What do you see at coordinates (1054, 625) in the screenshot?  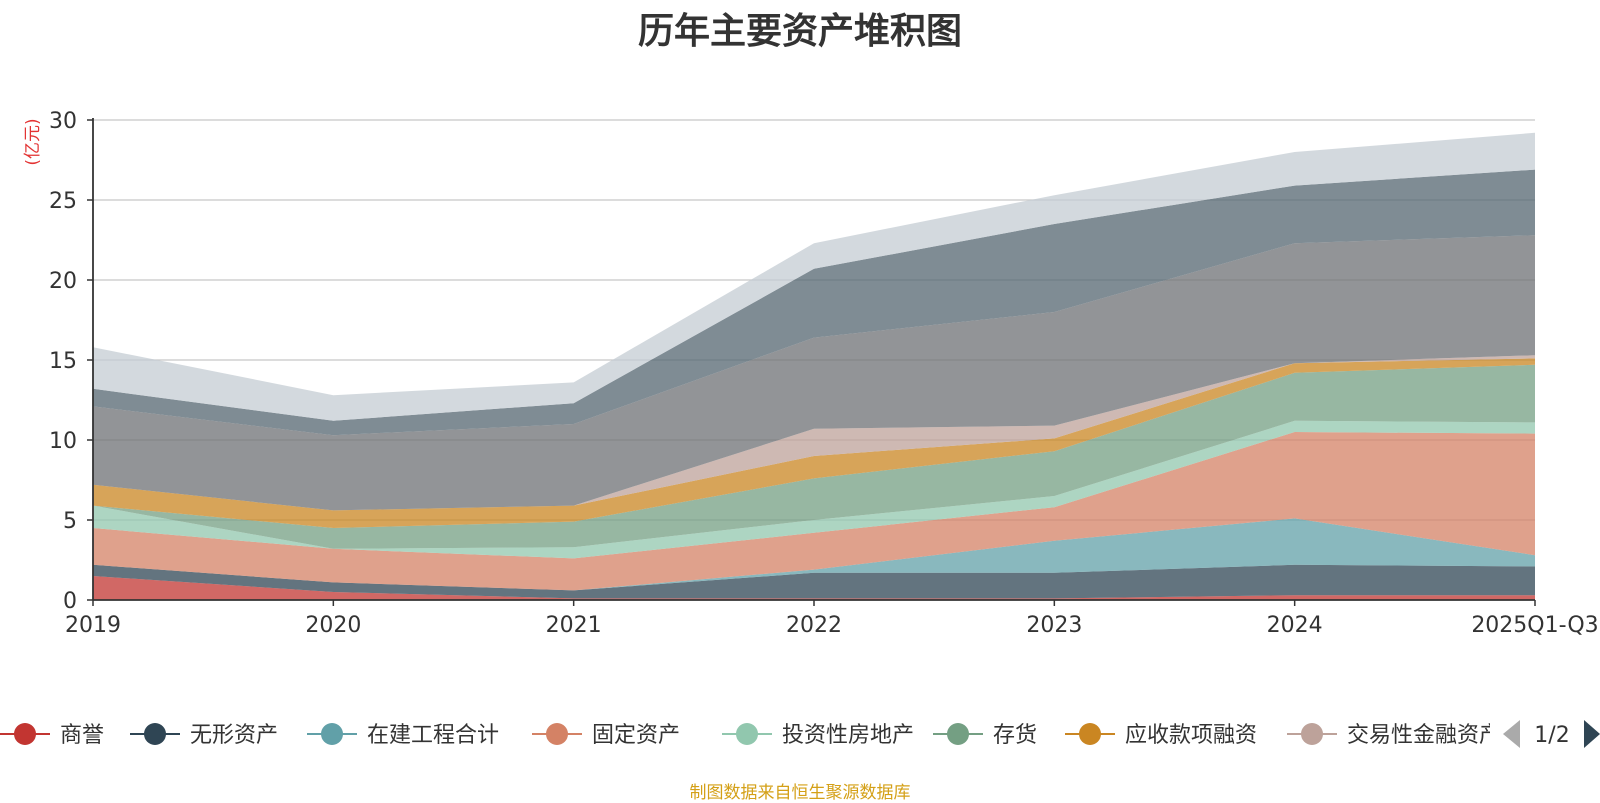 I see `x-tick-label: 2023` at bounding box center [1054, 625].